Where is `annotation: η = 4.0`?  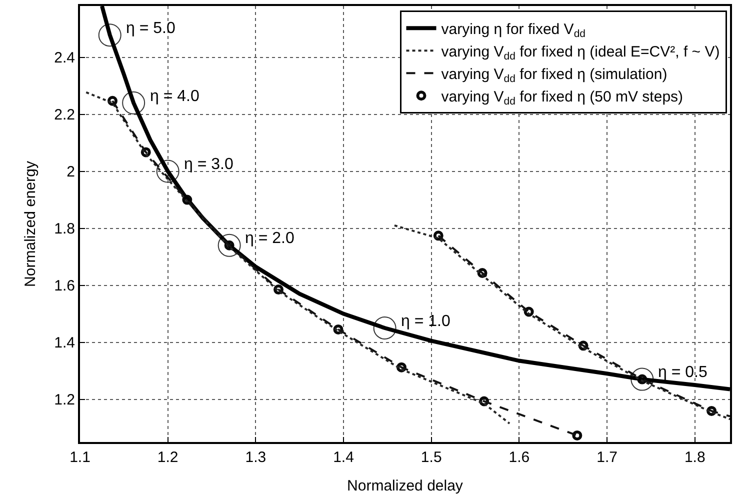 annotation: η = 4.0 is located at coordinates (175, 96).